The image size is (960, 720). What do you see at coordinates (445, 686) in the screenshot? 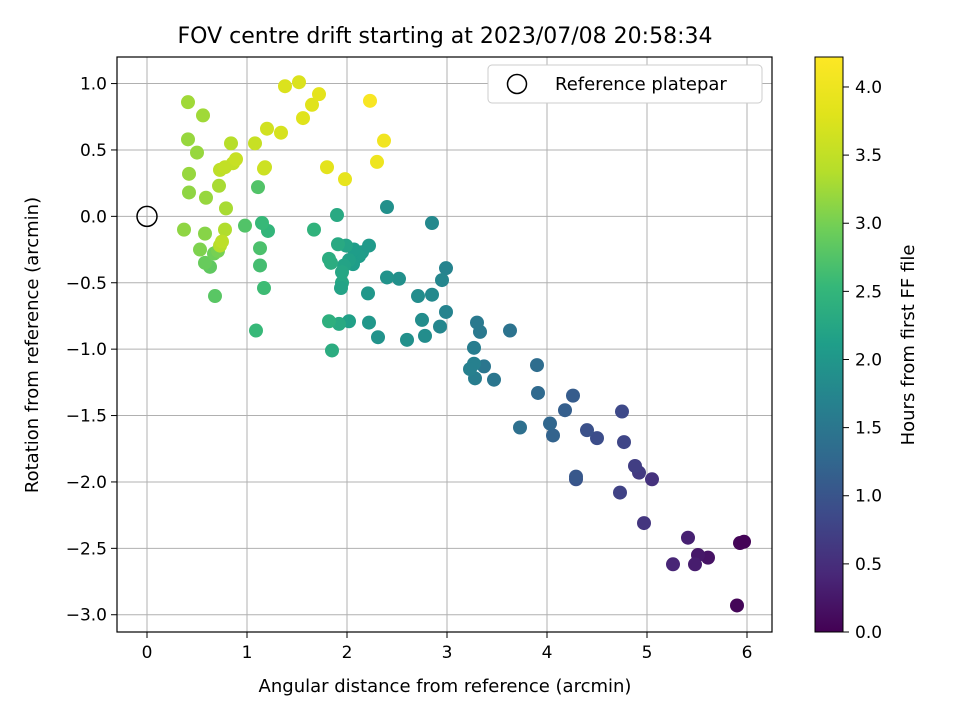
I see `x-axis-label: Angular distance from reference (arcmin)` at bounding box center [445, 686].